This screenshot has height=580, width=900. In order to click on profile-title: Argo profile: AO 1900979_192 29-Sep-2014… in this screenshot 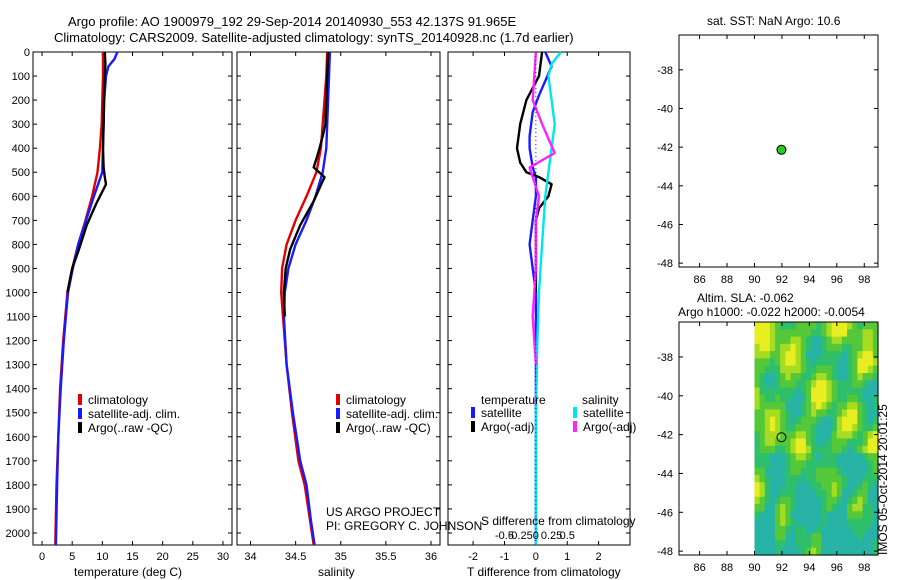, I will do `click(292, 21)`.